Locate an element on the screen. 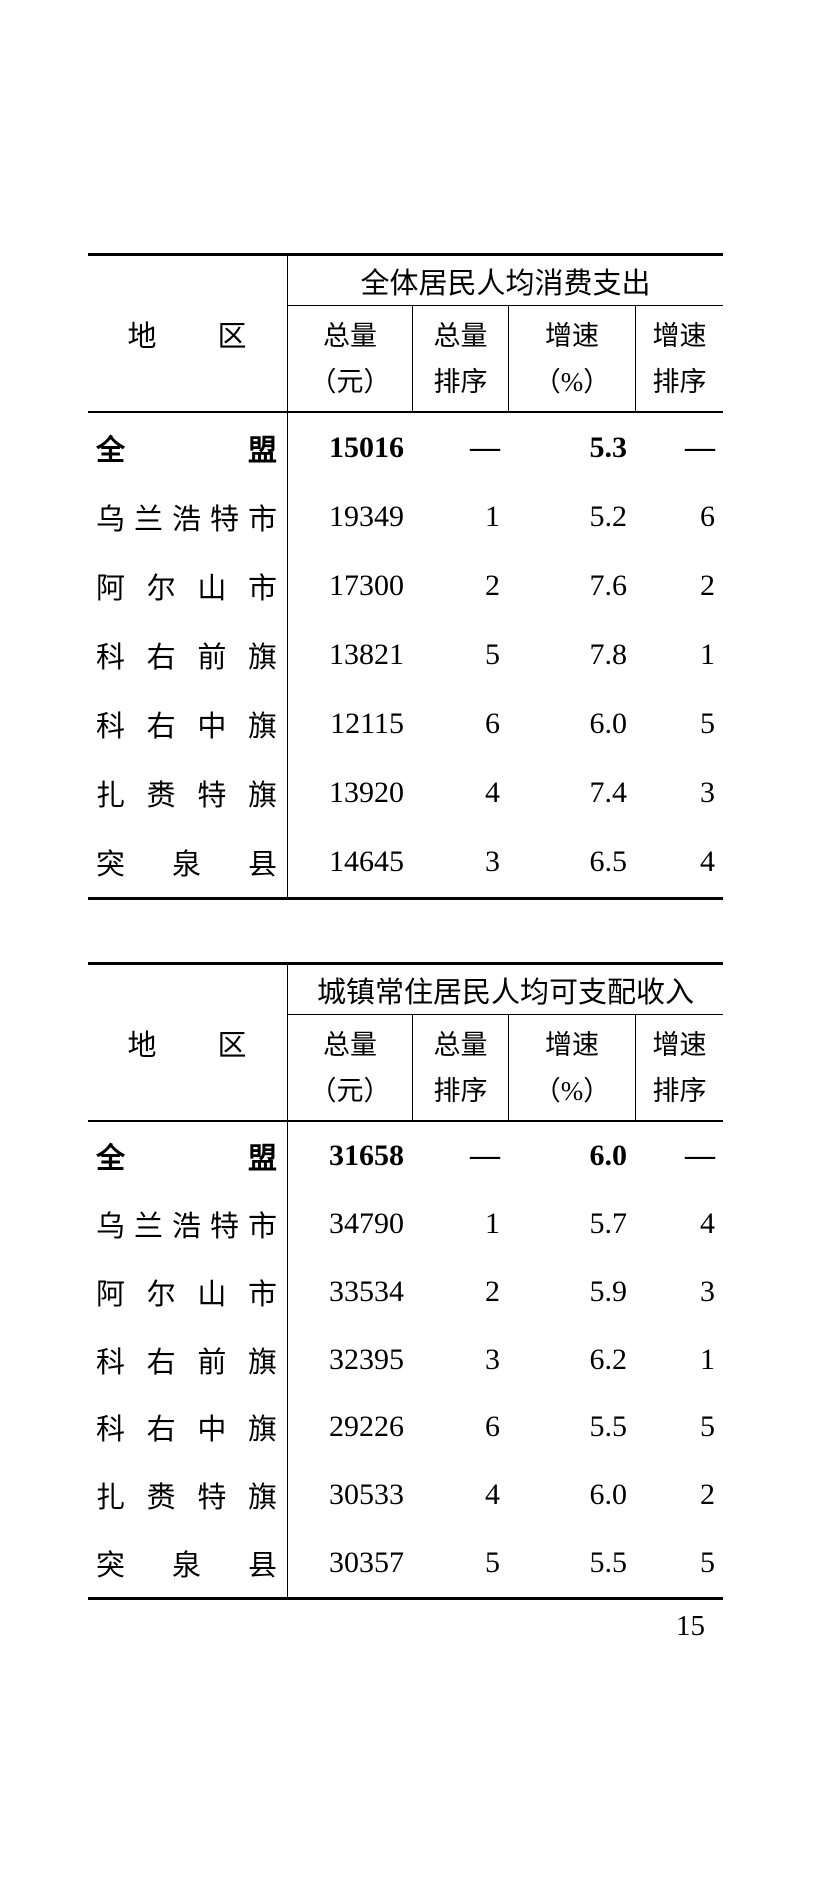  total-cell: 14645 is located at coordinates (366, 862).